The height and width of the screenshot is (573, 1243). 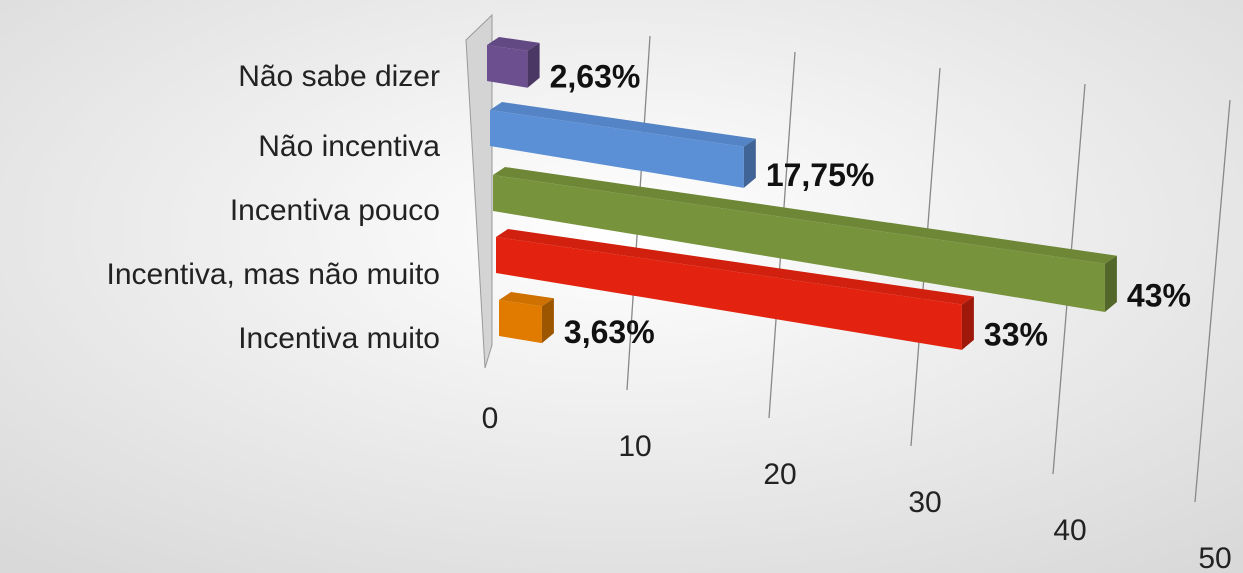 I want to click on x-tick-label: 20, so click(x=779, y=474).